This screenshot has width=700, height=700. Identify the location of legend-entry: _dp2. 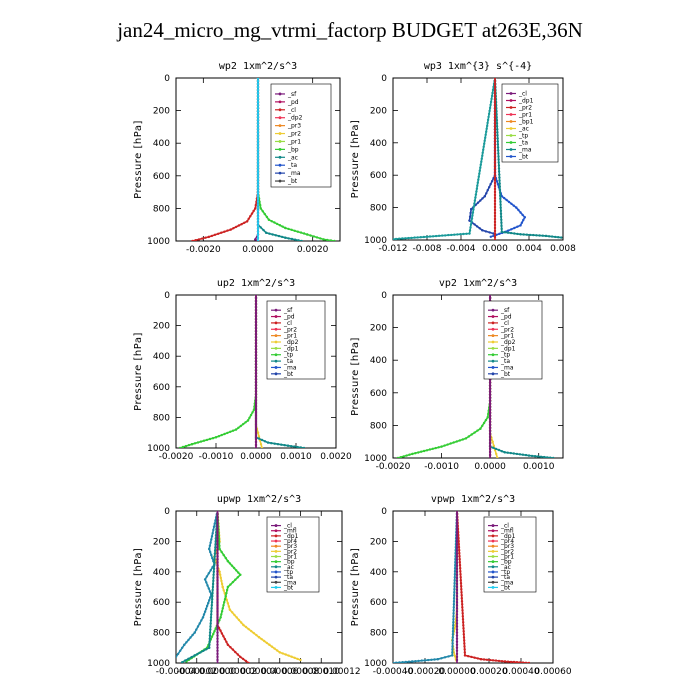
(508, 342).